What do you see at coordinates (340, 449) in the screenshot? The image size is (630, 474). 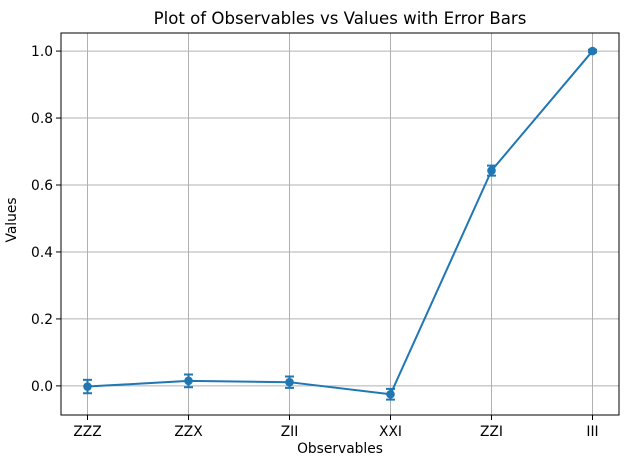 I see `x-axis-label: Observables` at bounding box center [340, 449].